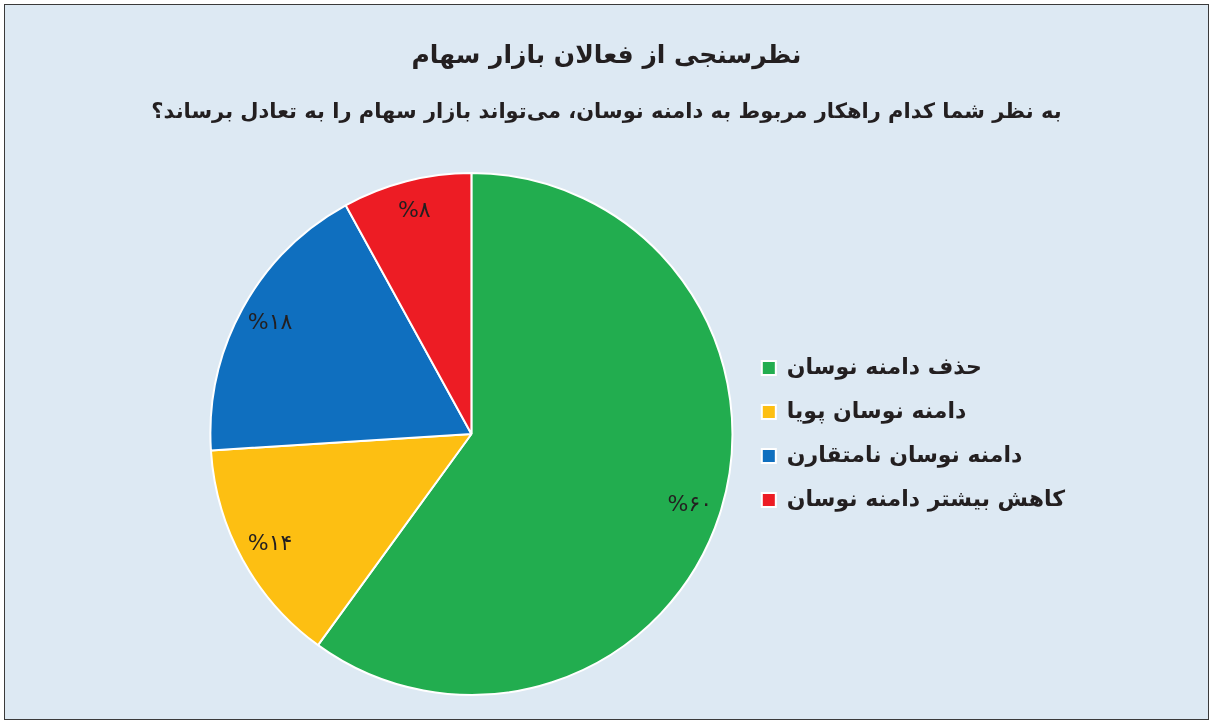 Image resolution: width=1213 pixels, height=726 pixels. I want to click on chart-title: نظرسنجی از فعالان بازار سهام, so click(606, 55).